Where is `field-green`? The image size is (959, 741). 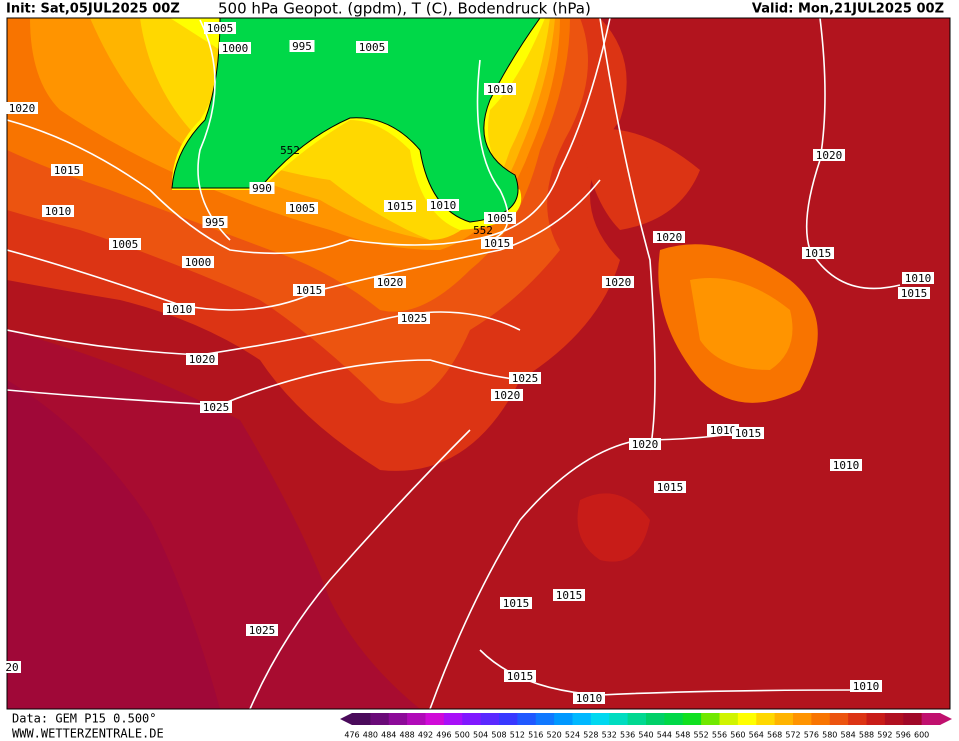
field-green is located at coordinates (356, 120).